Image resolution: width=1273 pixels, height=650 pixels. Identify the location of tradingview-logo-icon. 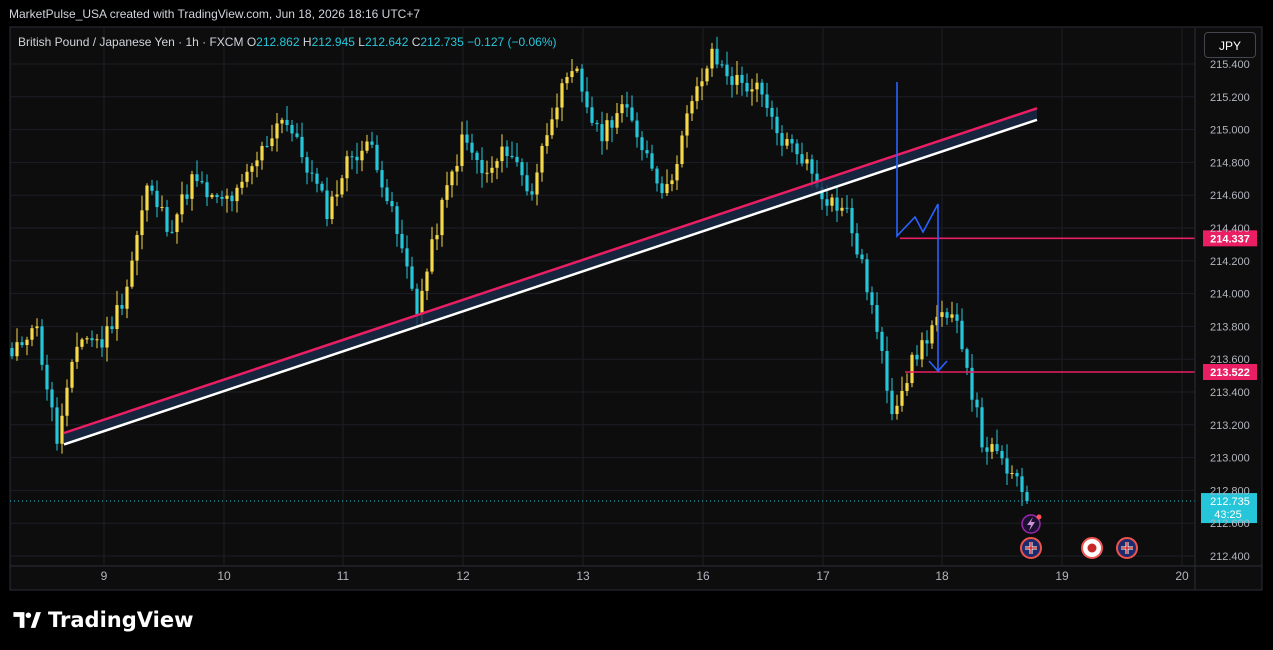
(27, 620).